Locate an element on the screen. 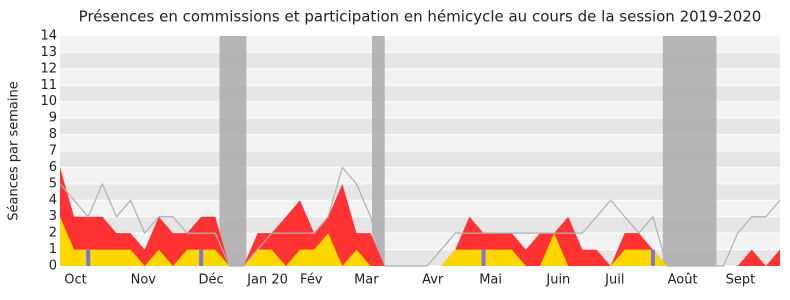 The width and height of the screenshot is (790, 300). y-tick-label: 6 is located at coordinates (53, 167).